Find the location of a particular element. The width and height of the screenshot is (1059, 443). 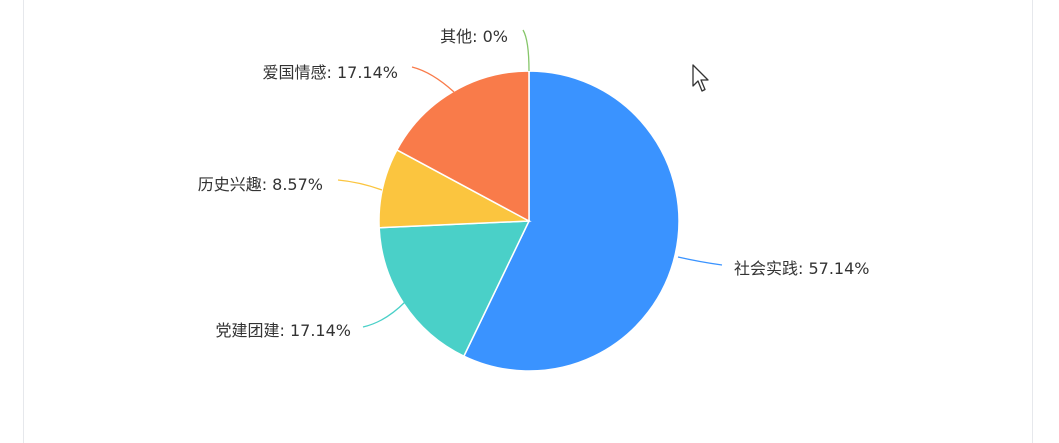

pie-slice-social-practice is located at coordinates (571, 221).